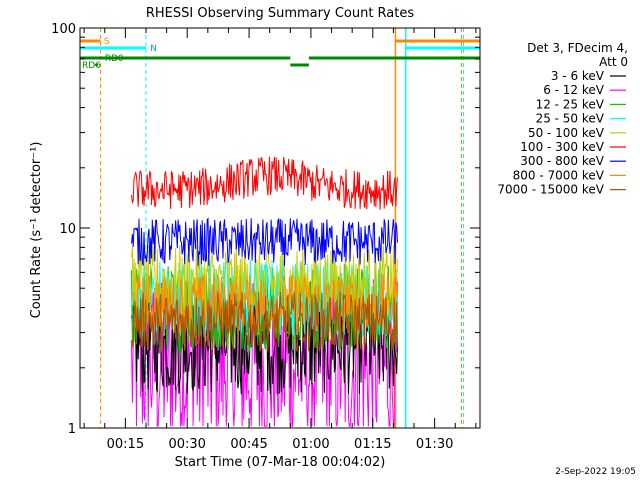 The width and height of the screenshot is (640, 480). Describe the element at coordinates (310, 444) in the screenshot. I see `x-tick-label: 01:00` at that location.